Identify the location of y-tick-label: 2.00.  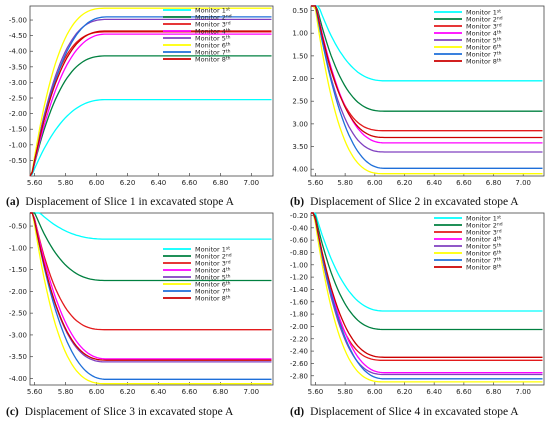
(300, 79).